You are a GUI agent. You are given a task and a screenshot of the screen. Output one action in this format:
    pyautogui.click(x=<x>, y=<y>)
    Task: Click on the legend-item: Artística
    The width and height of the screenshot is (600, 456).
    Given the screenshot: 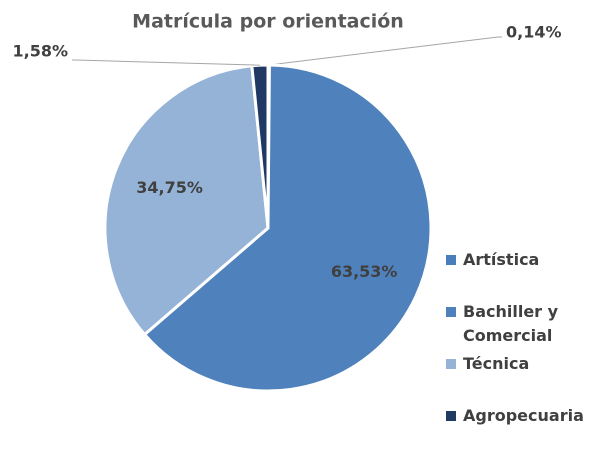 What is the action you would take?
    pyautogui.click(x=521, y=274)
    